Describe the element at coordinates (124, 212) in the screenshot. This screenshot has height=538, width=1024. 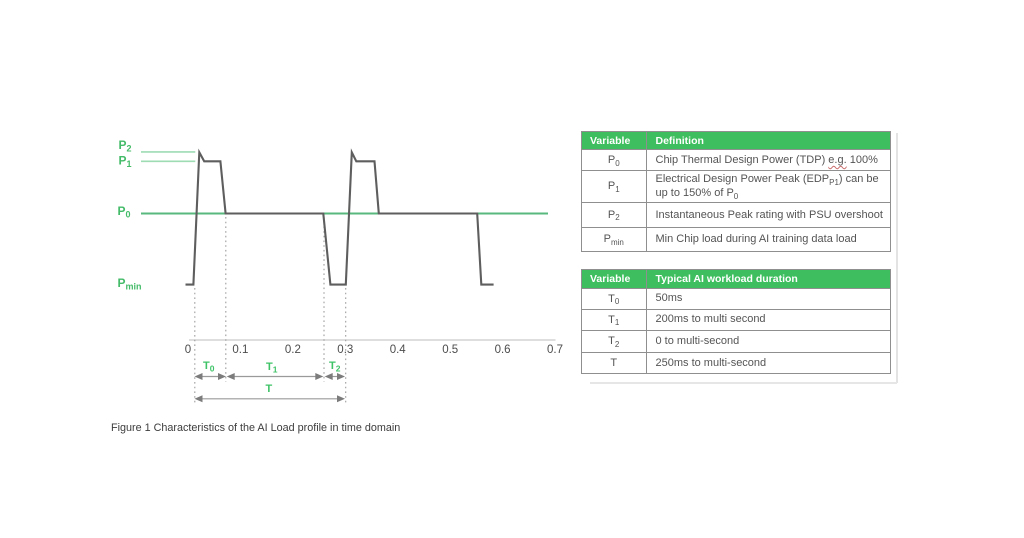
I see `svg-text: P0` at that location.